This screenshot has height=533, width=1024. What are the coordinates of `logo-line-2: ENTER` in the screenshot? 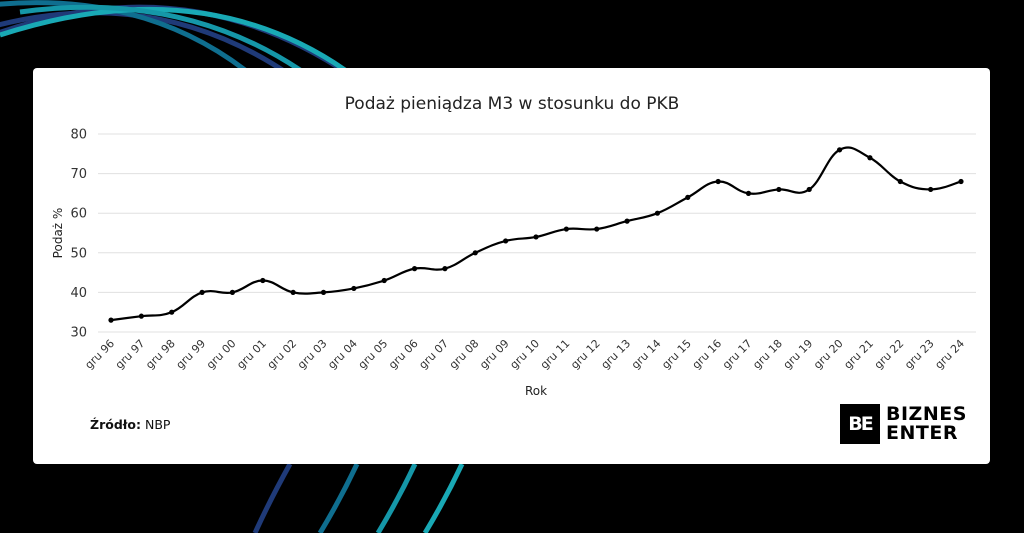 It's located at (922, 433).